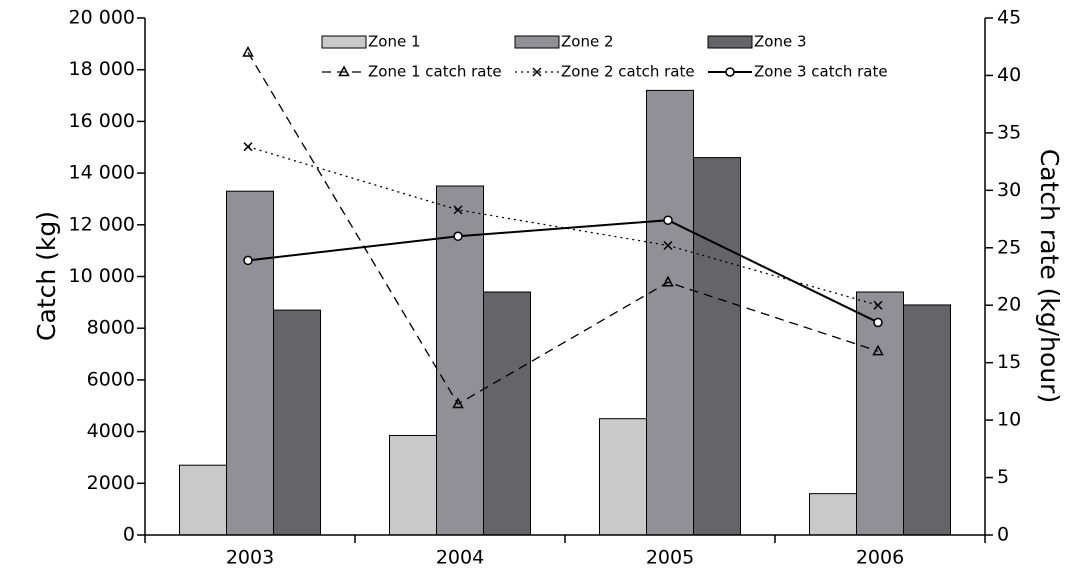 This screenshot has height=571, width=1072. I want to click on y2-tick-label: 30, so click(1009, 190).